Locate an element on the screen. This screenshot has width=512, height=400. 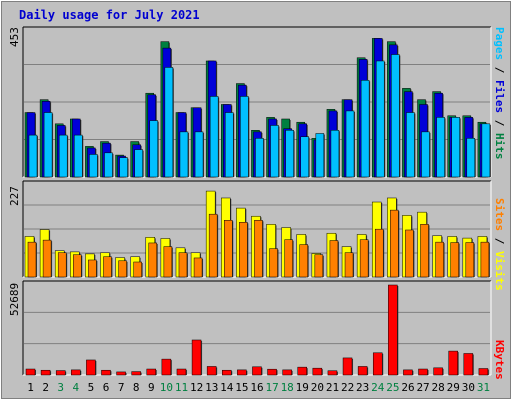
day-label: 25 is located at coordinates (392, 387).